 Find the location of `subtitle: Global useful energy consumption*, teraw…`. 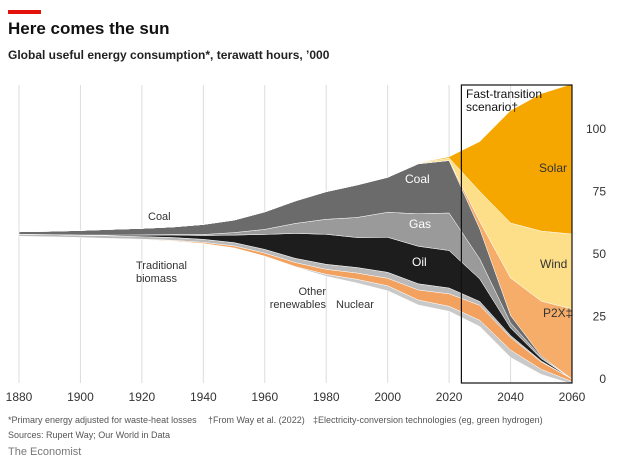

subtitle: Global useful energy consumption*, teraw… is located at coordinates (169, 55).